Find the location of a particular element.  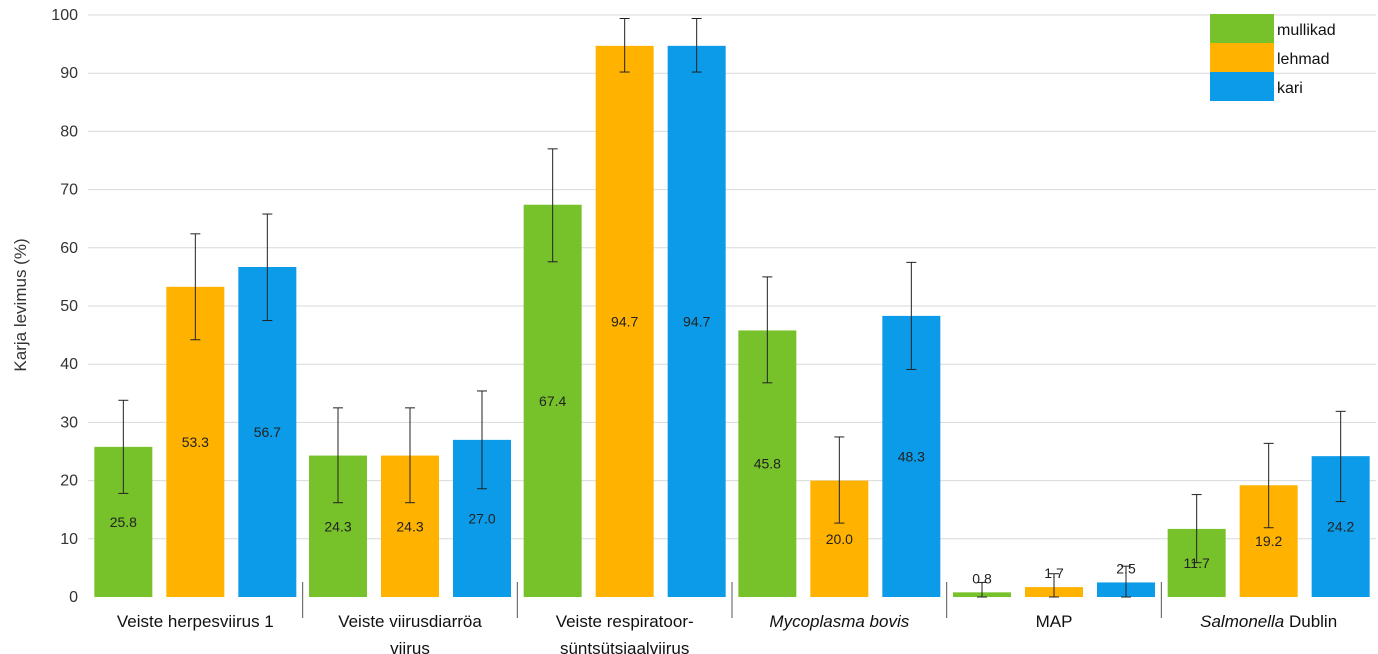

x-category-label: Mycoplasma bovis is located at coordinates (839, 621).